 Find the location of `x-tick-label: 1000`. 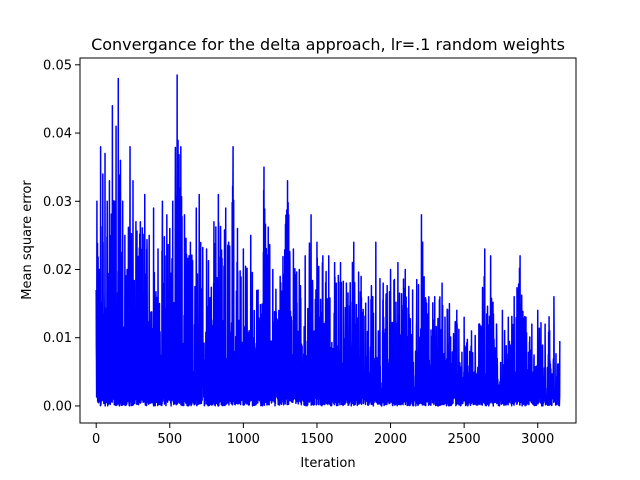

x-tick-label: 1000 is located at coordinates (243, 439).